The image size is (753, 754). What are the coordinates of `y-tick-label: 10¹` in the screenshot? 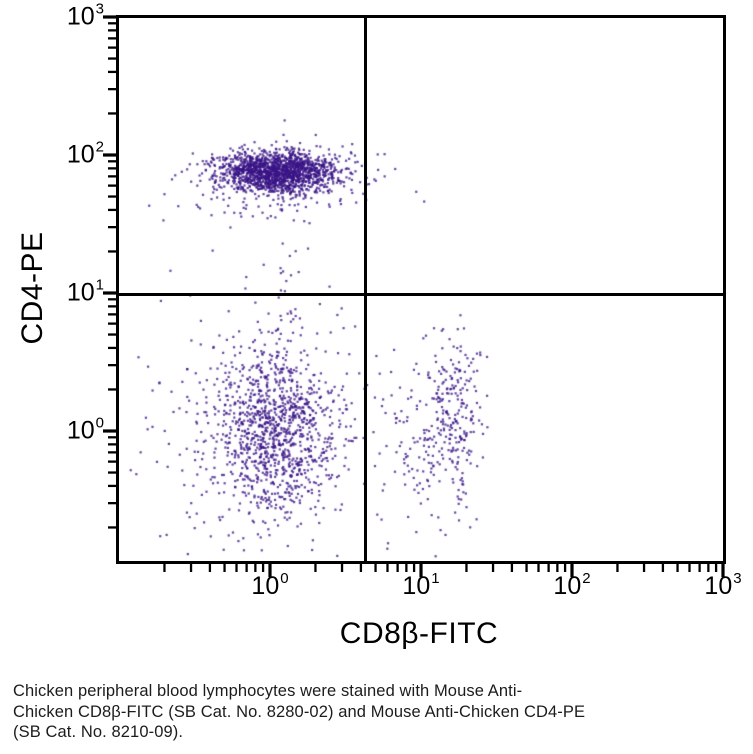 It's located at (85, 291).